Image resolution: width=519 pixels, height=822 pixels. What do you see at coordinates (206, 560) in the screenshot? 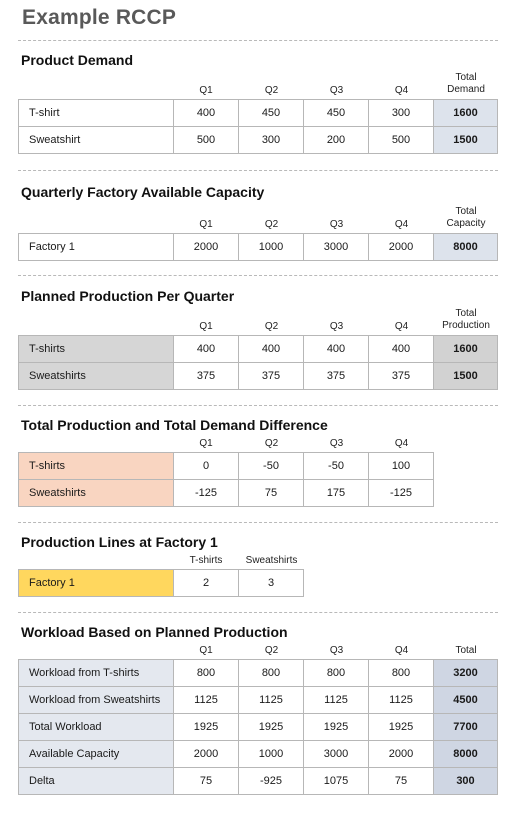
I see `header-tshirts: T-shirts` at bounding box center [206, 560].